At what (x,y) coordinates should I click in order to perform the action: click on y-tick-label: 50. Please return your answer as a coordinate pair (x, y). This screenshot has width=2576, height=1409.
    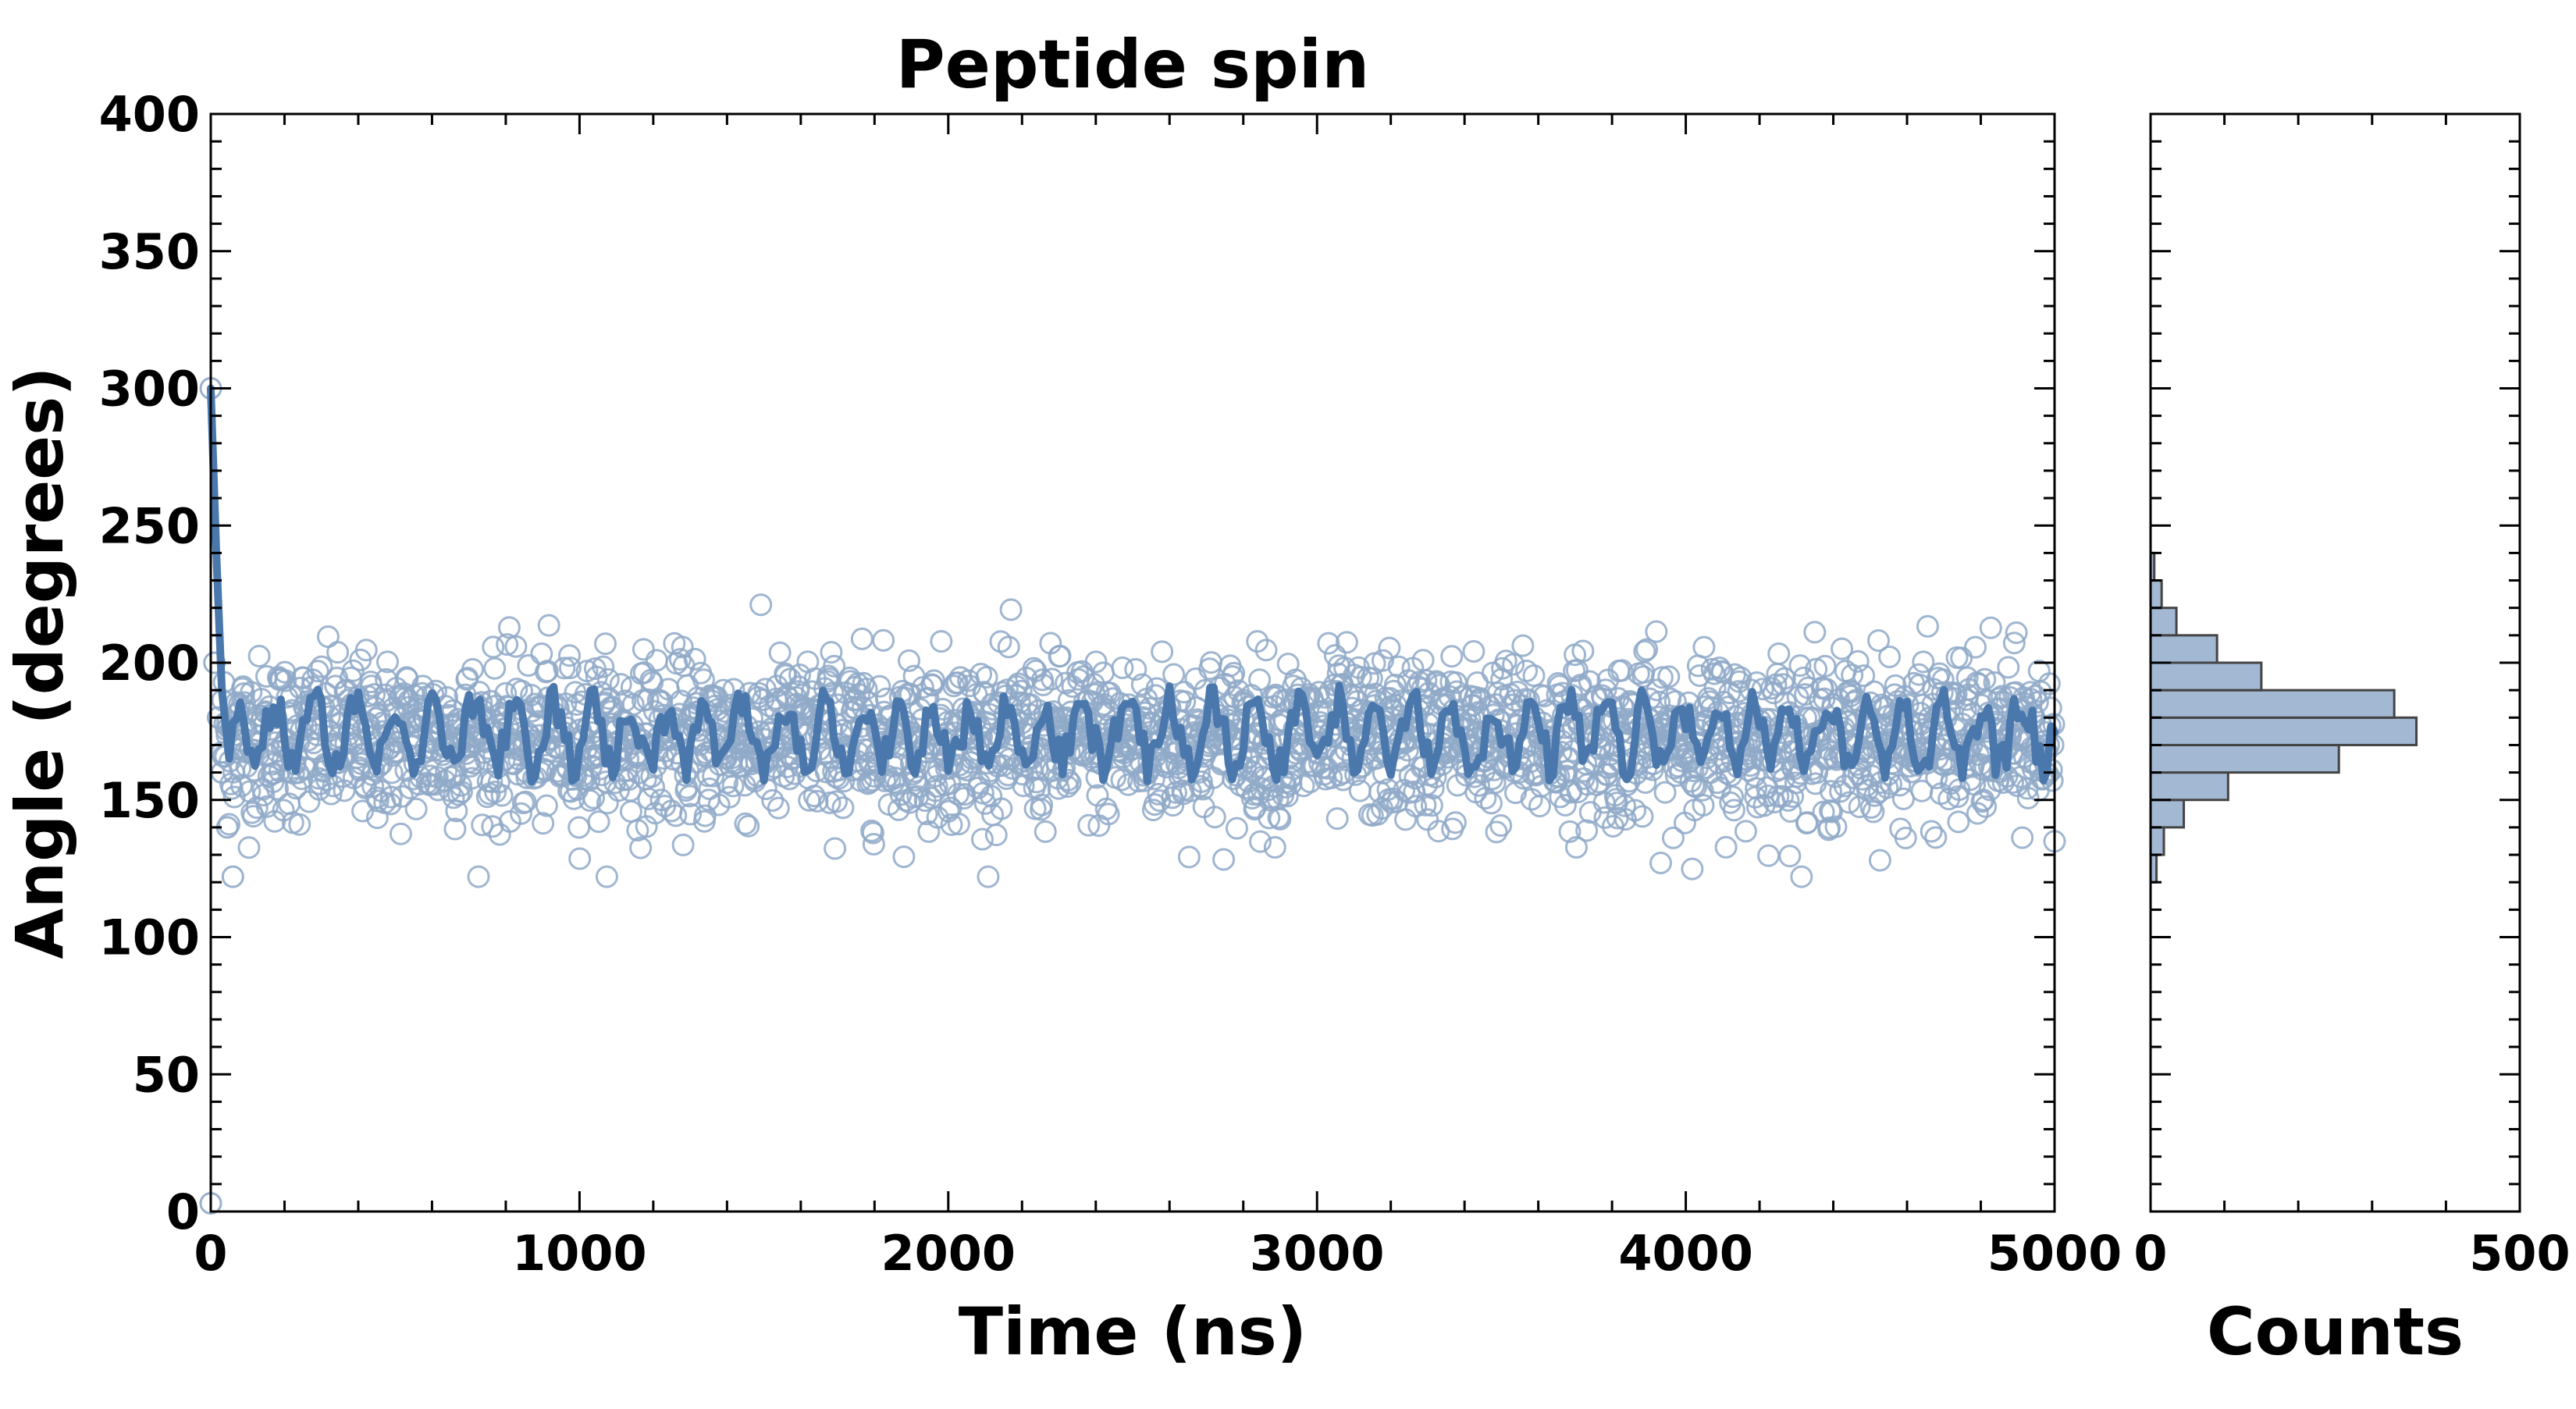
    Looking at the image, I should click on (166, 1074).